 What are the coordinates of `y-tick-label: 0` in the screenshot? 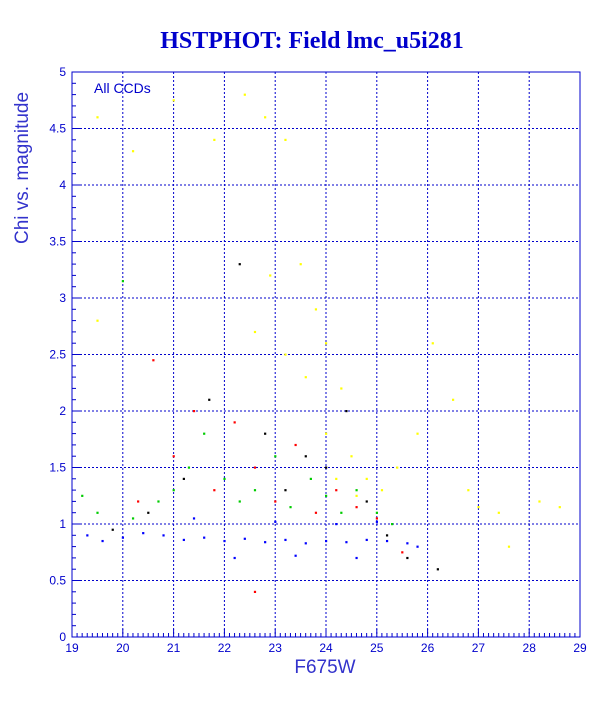 It's located at (62, 637).